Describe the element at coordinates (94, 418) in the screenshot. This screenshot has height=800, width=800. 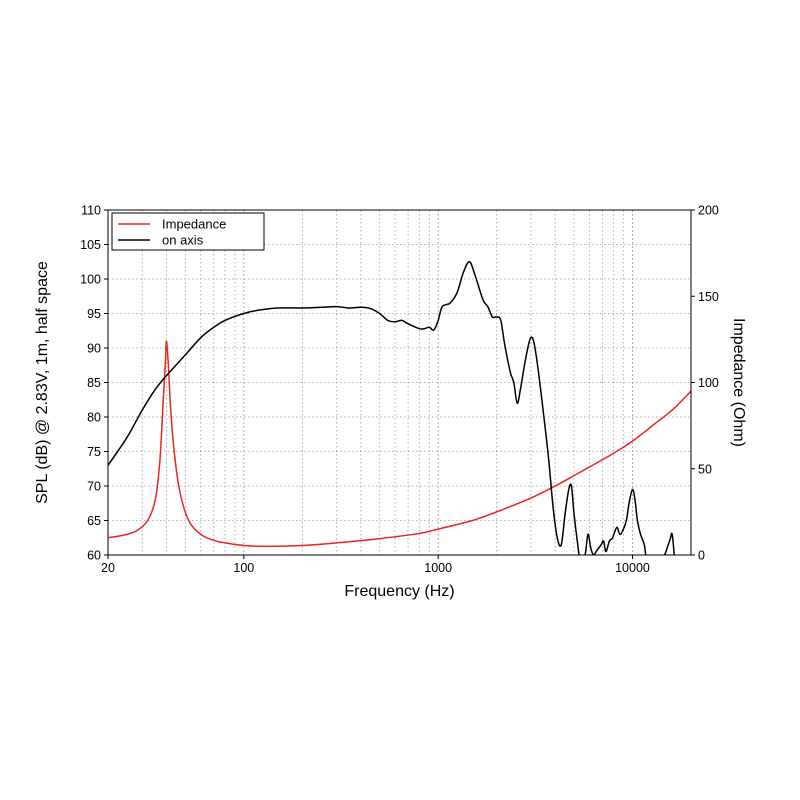
I see `left-y-tick-label: 80` at that location.